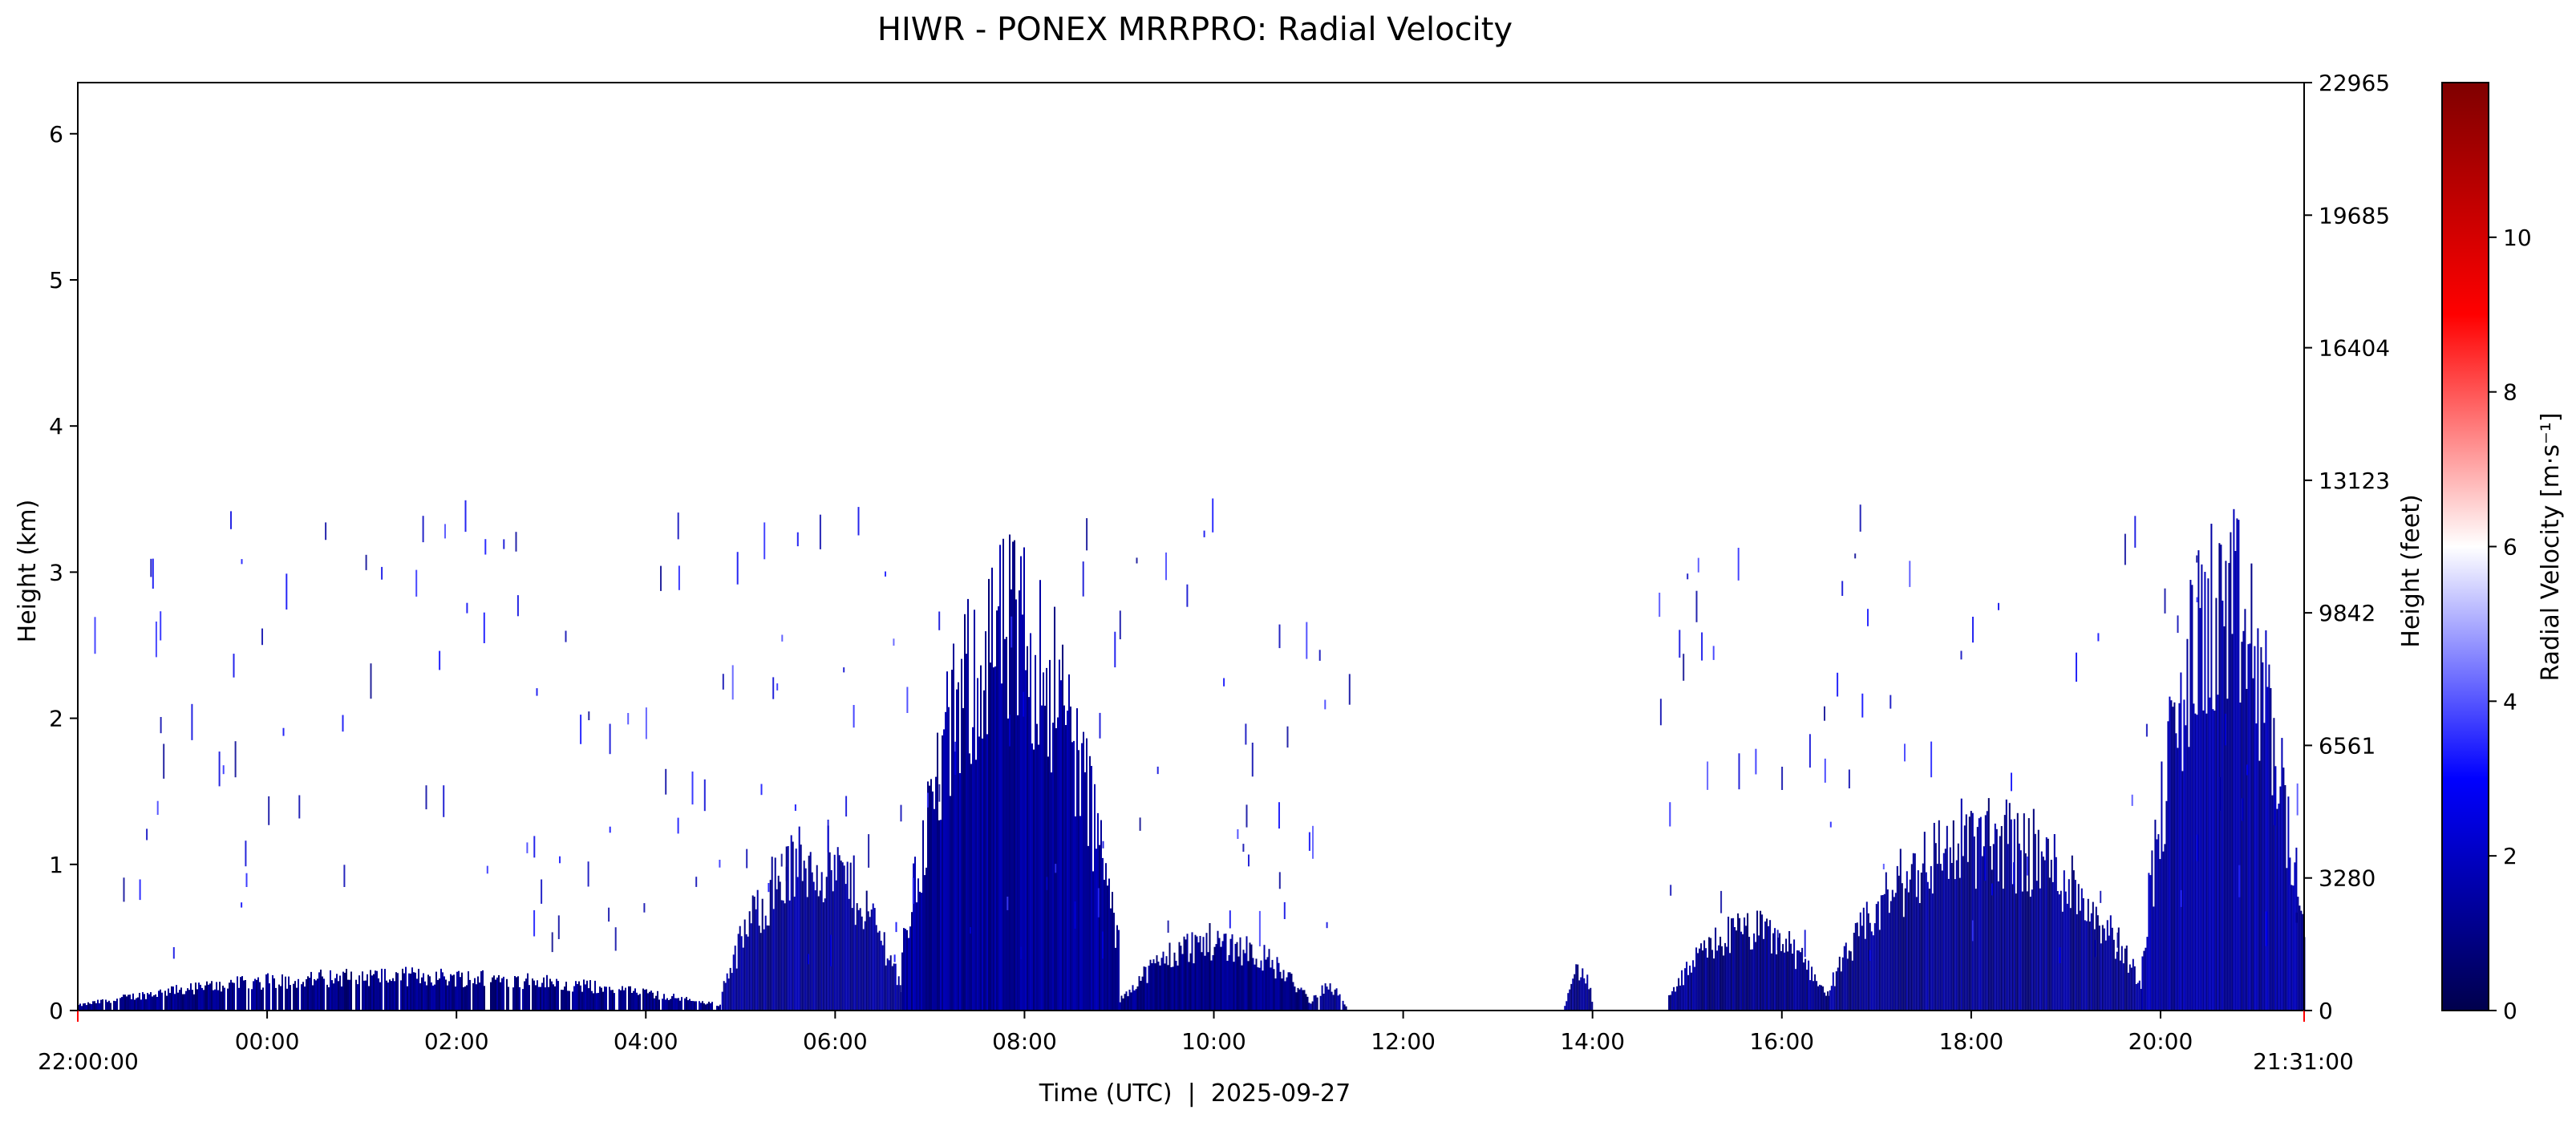  What do you see at coordinates (2510, 547) in the screenshot?
I see `colorbar-tick-label: 6` at bounding box center [2510, 547].